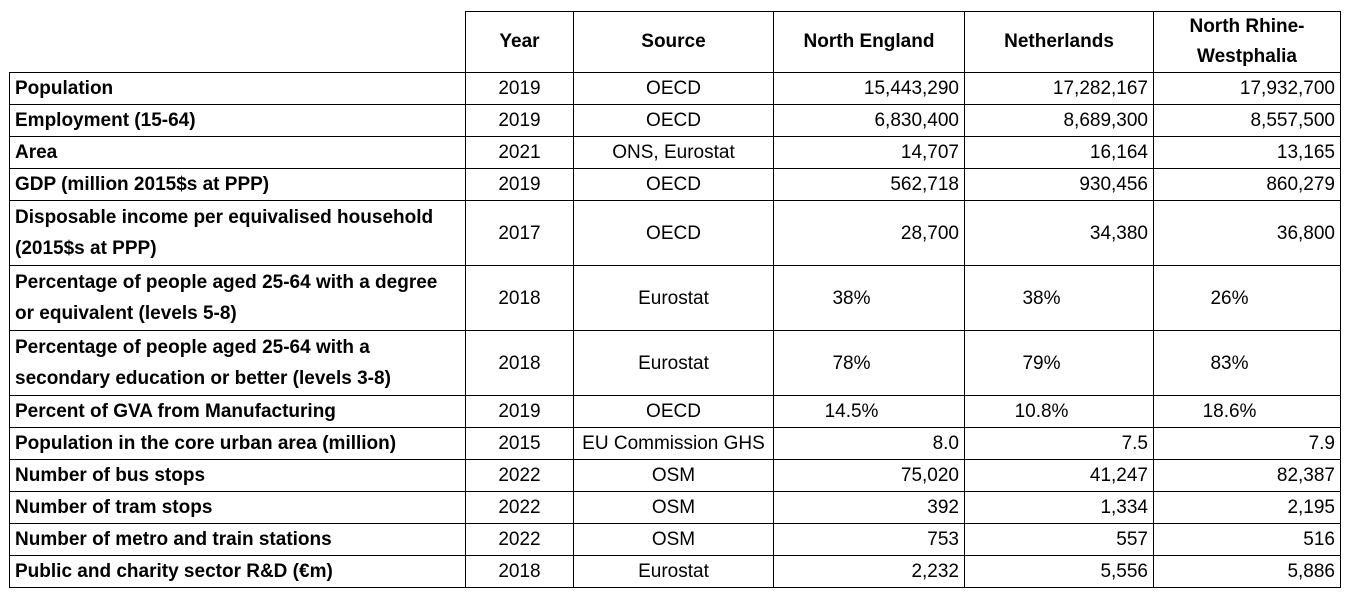 The width and height of the screenshot is (1358, 611). What do you see at coordinates (1247, 88) in the screenshot?
I see `nrw-cell: 17,932,700` at bounding box center [1247, 88].